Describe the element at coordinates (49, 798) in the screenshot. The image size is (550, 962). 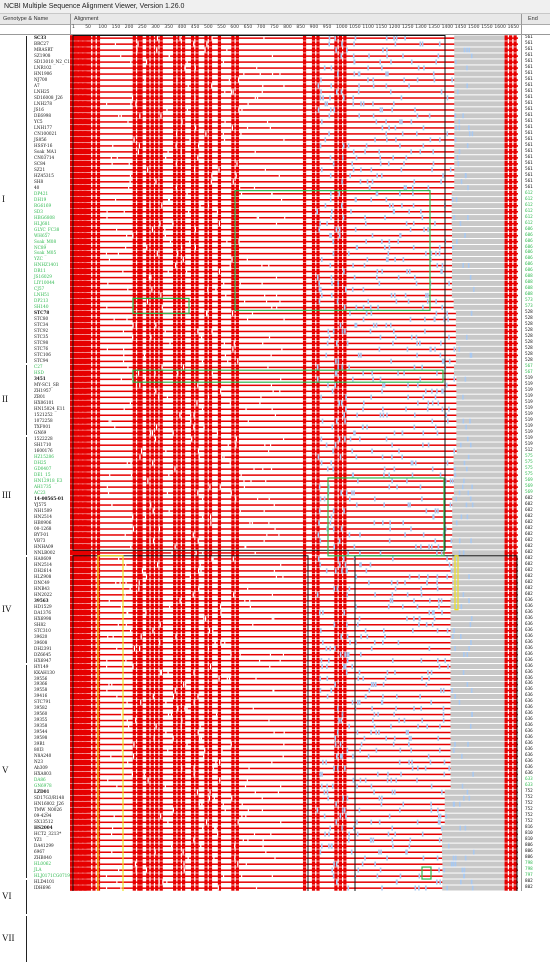
I see `sequence-name: SD17G3/R148` at that location.